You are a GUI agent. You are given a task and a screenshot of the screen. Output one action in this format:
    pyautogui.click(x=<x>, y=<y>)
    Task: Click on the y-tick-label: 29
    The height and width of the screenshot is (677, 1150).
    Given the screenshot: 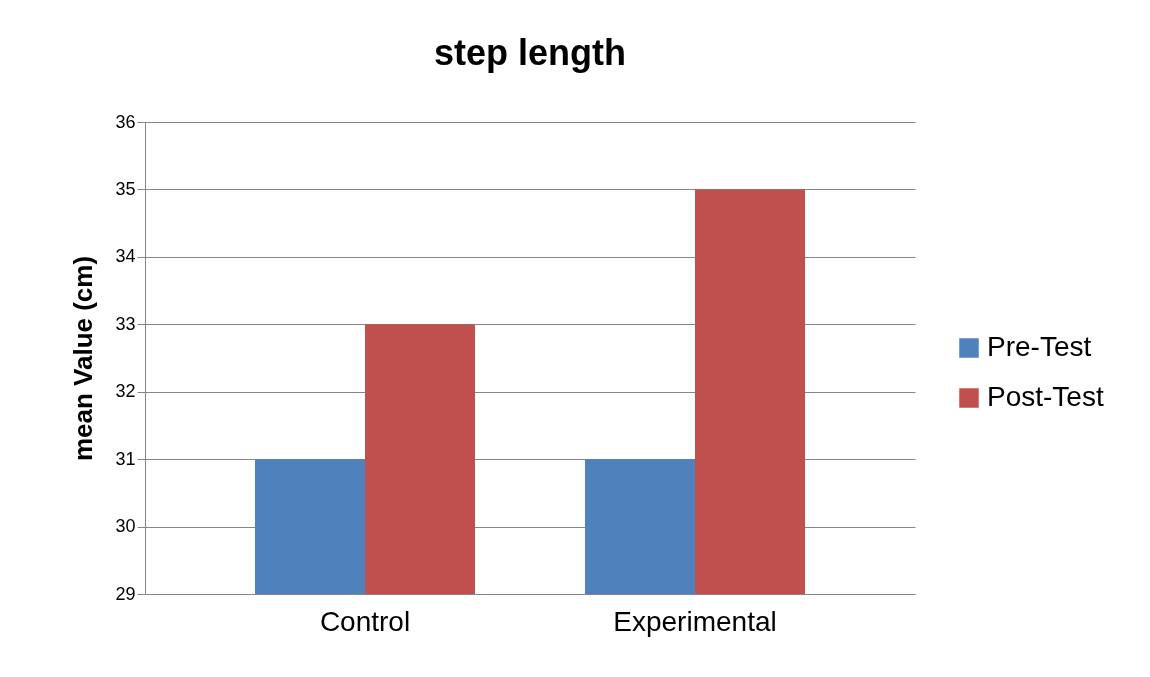 What is the action you would take?
    pyautogui.click(x=125, y=593)
    